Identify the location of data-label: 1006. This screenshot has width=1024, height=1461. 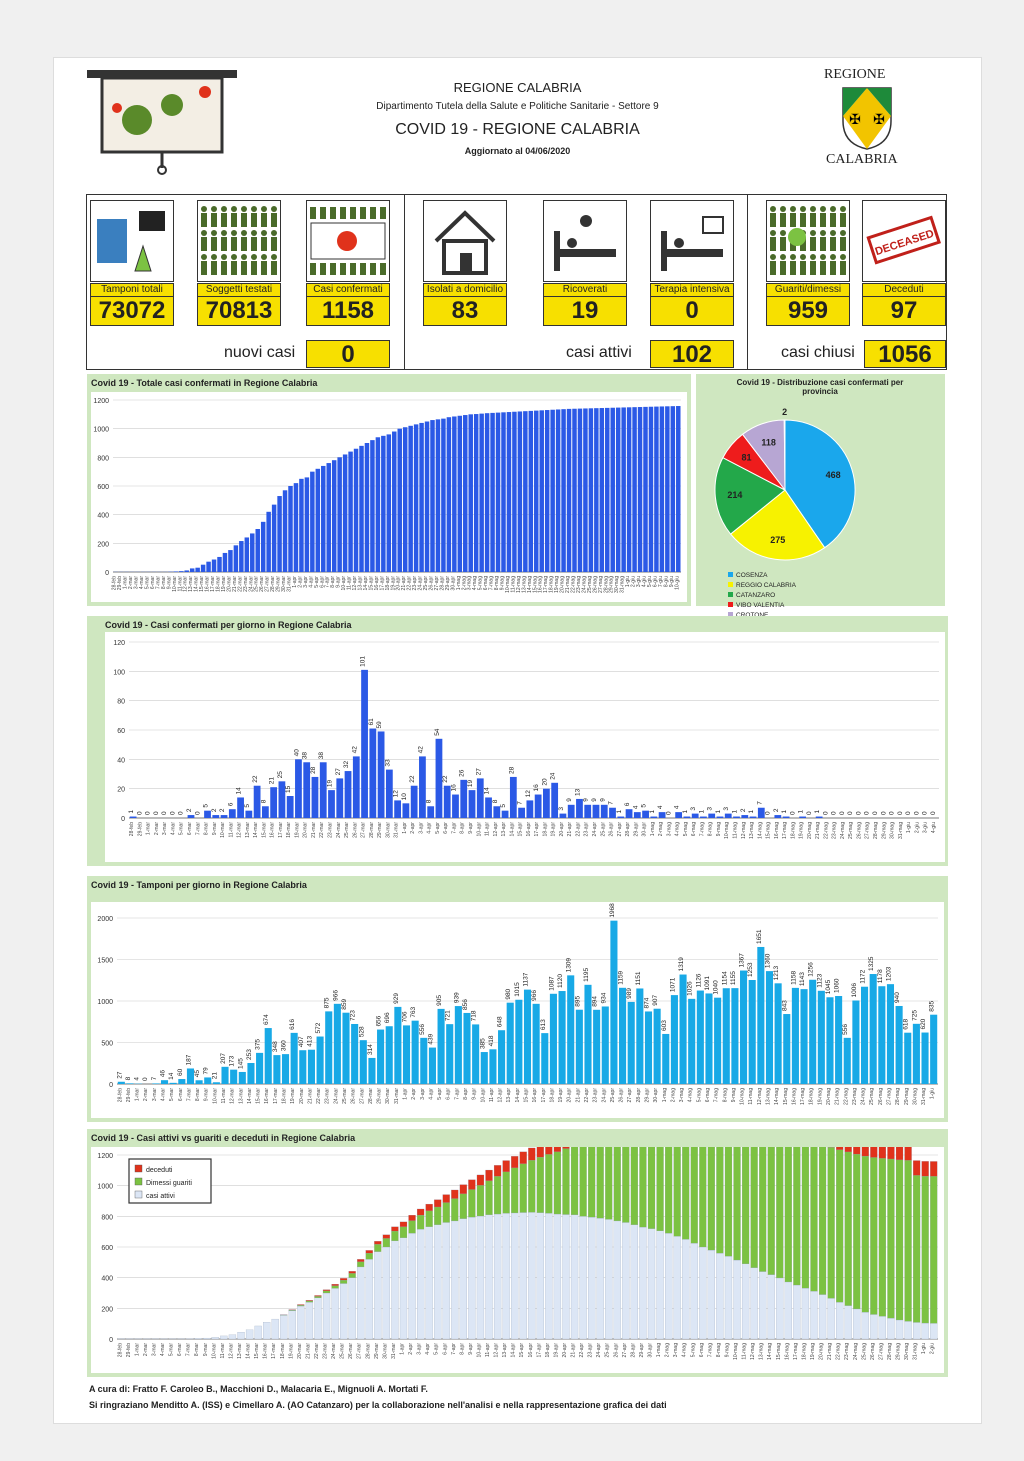
(854, 990).